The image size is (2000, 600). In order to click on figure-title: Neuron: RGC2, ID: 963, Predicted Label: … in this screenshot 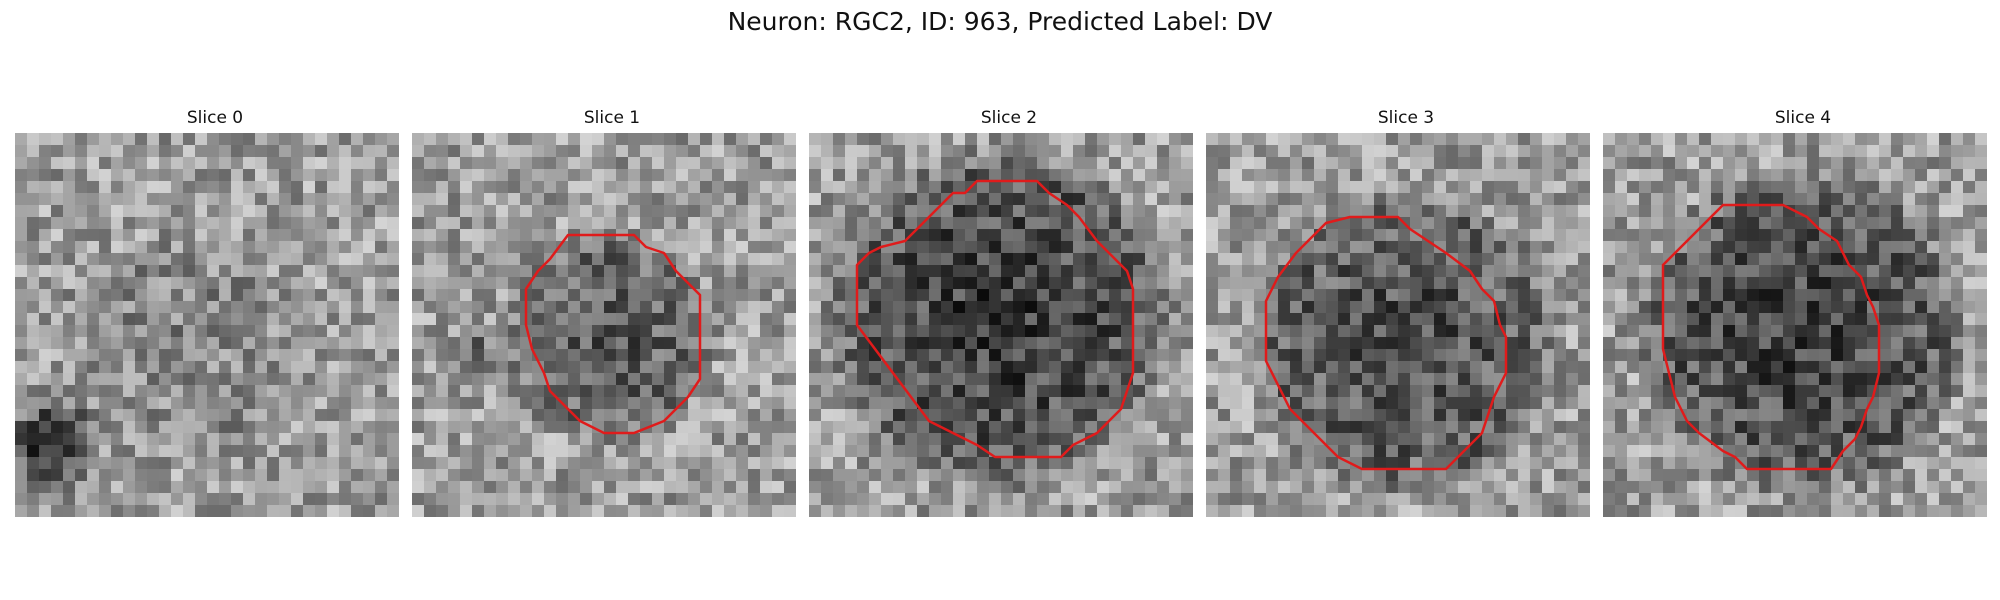, I will do `click(1000, 21)`.